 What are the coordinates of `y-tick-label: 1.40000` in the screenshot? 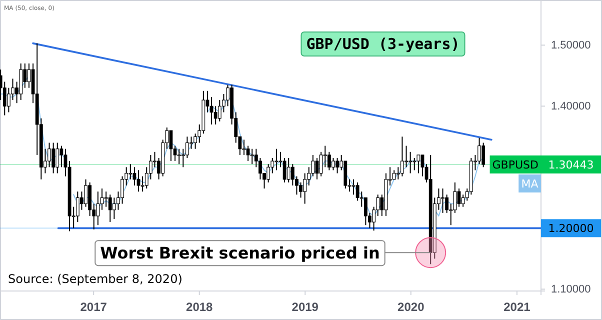 It's located at (571, 106).